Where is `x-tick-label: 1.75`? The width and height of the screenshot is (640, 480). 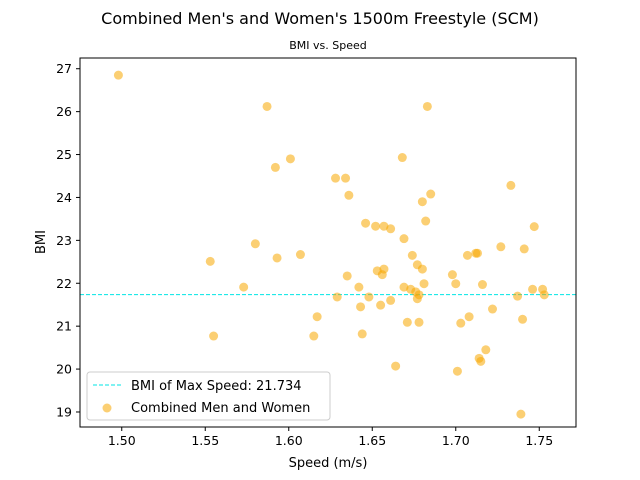
x-tick-label: 1.75 is located at coordinates (539, 440).